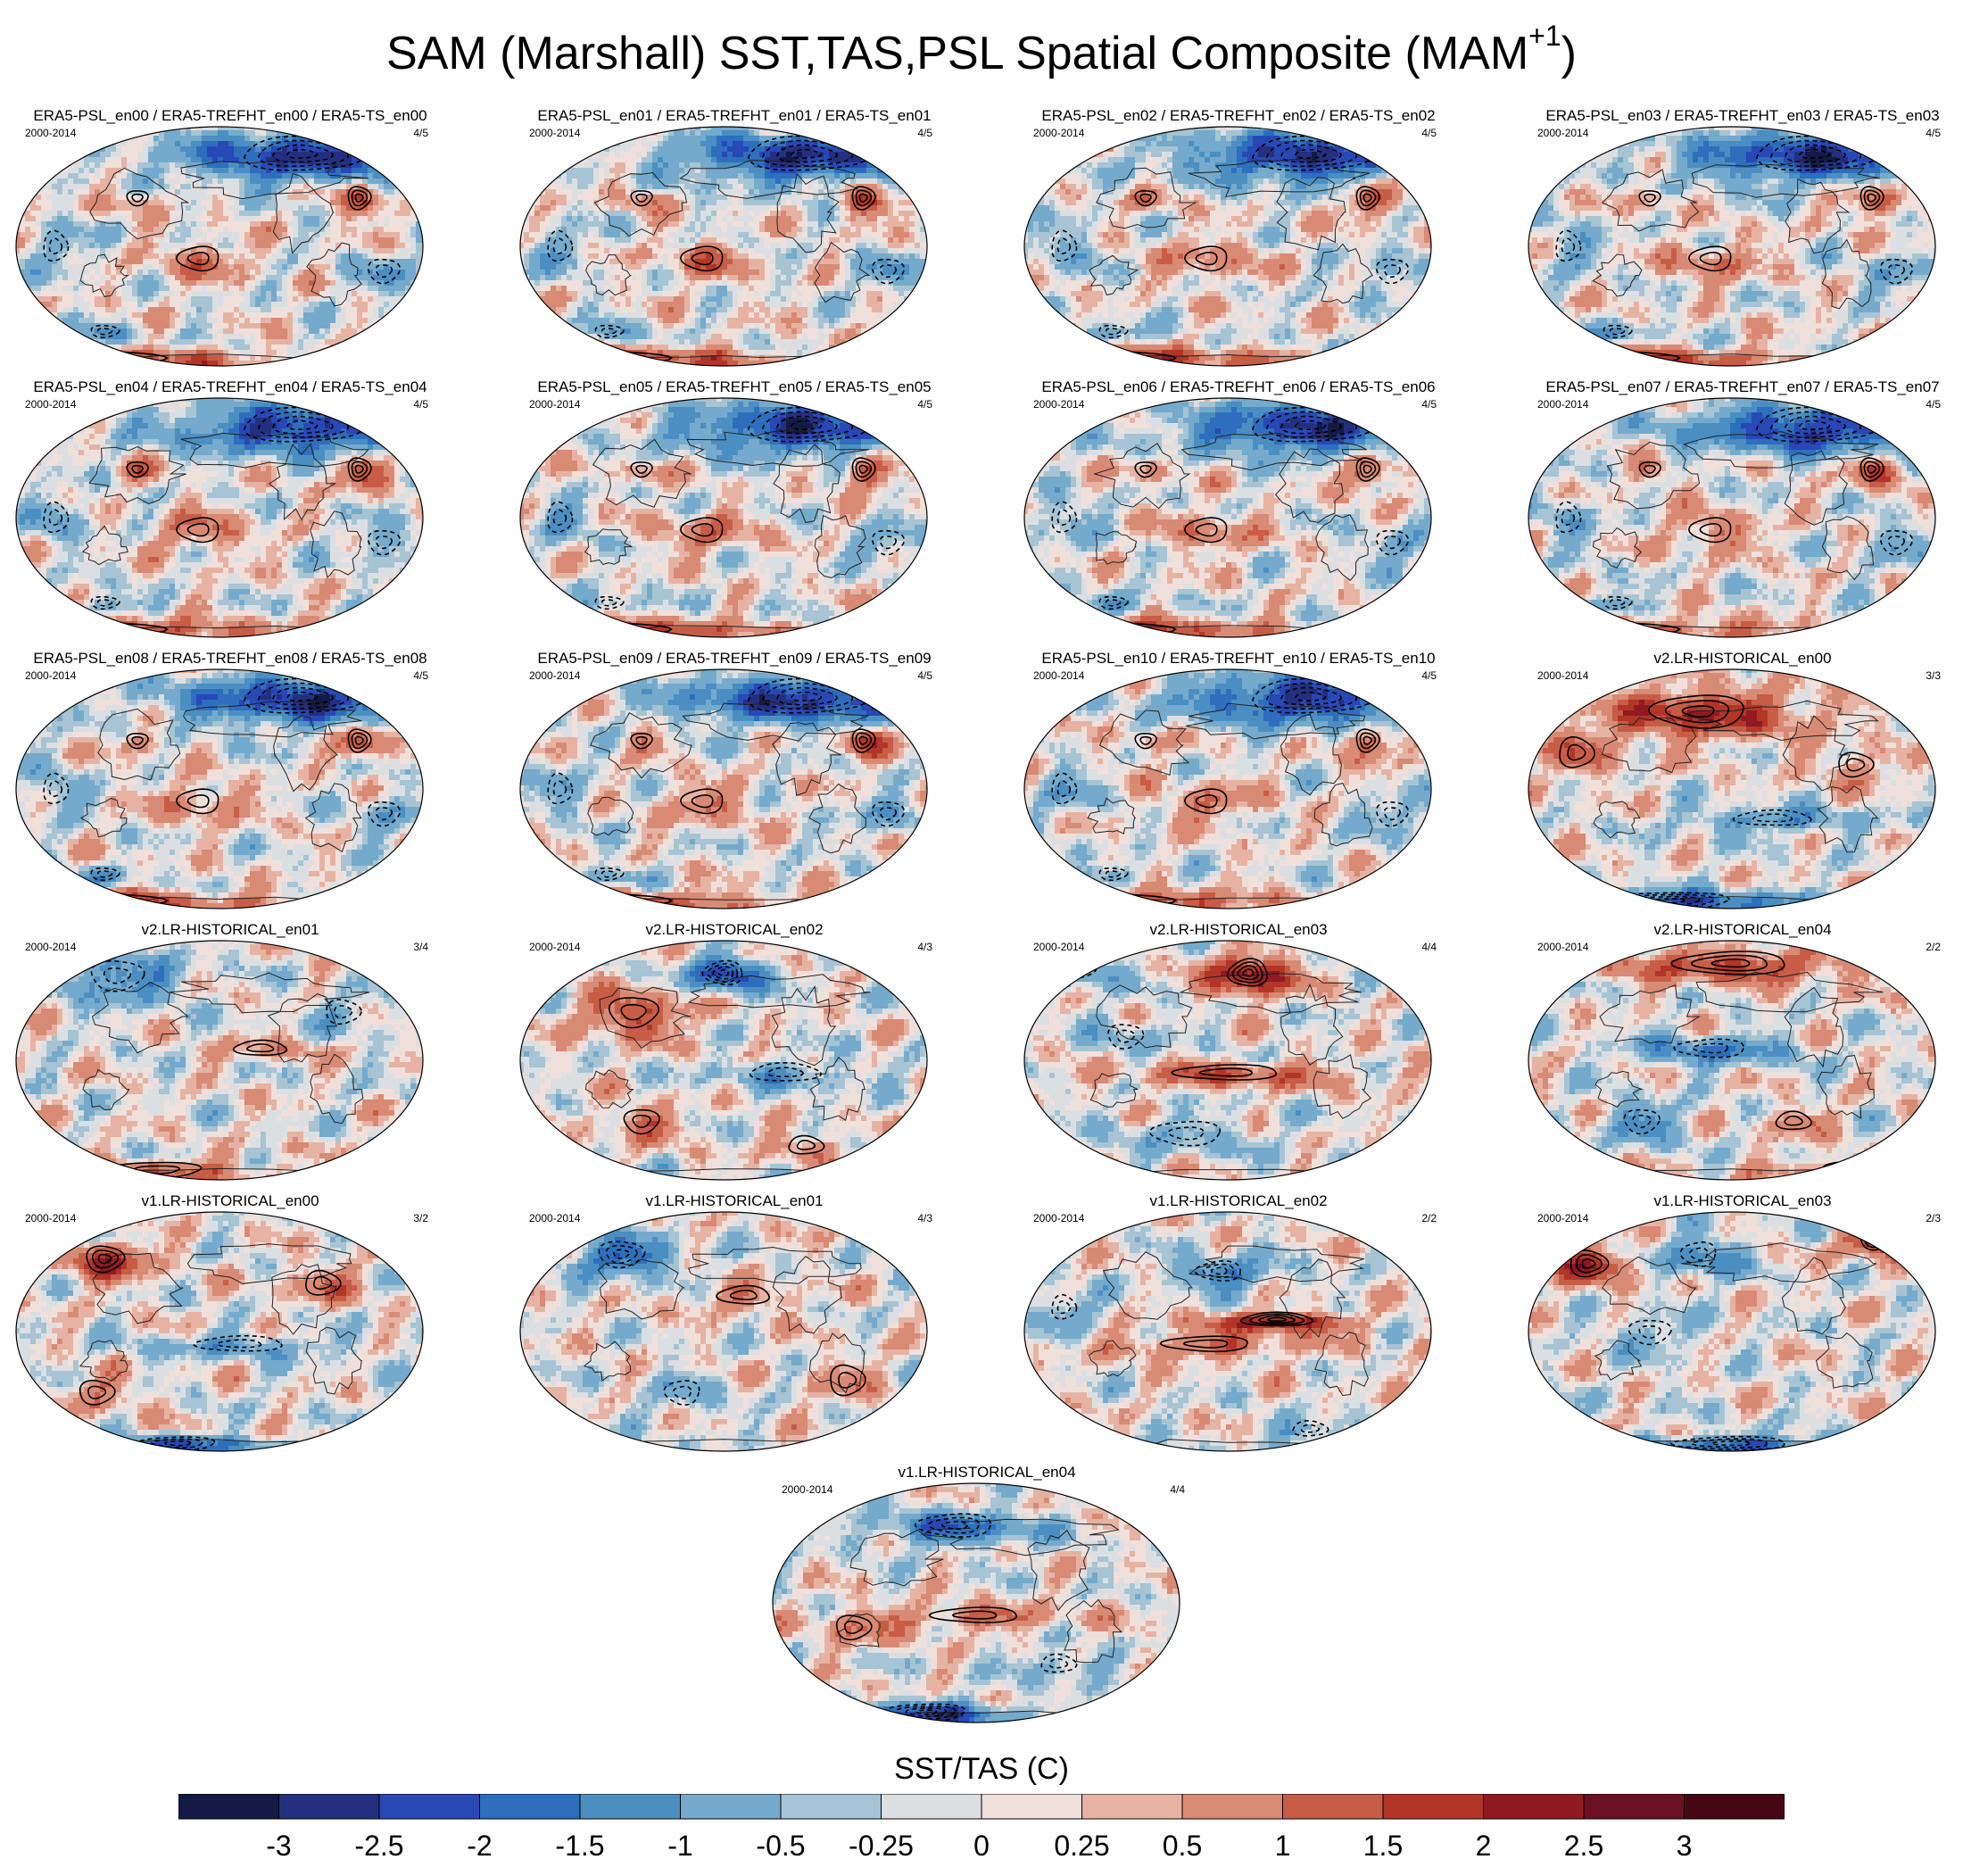  Describe the element at coordinates (732, 1323) in the screenshot. I see `psl-contours` at that location.